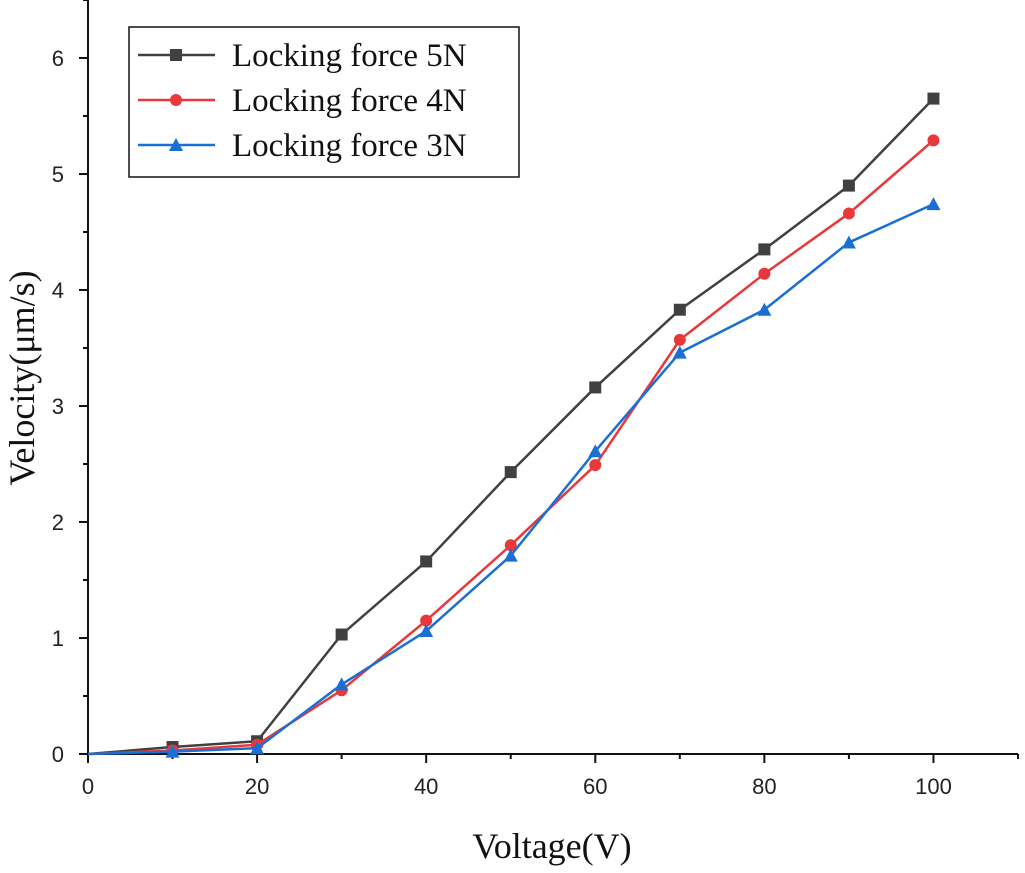 The height and width of the screenshot is (873, 1025). Describe the element at coordinates (58, 290) in the screenshot. I see `y-tick-label: 4` at that location.